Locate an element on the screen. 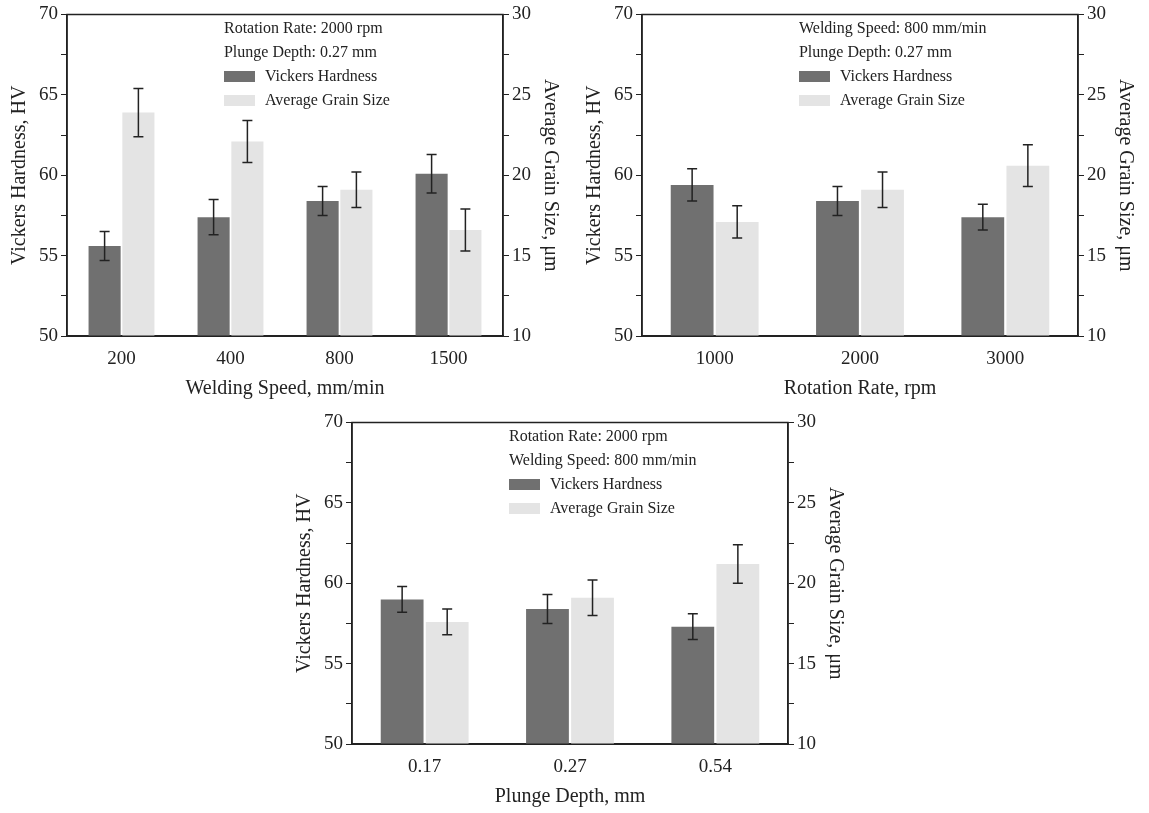 This screenshot has width=1149, height=813. x-axis-title: Rotation Rate, rpm is located at coordinates (860, 388).